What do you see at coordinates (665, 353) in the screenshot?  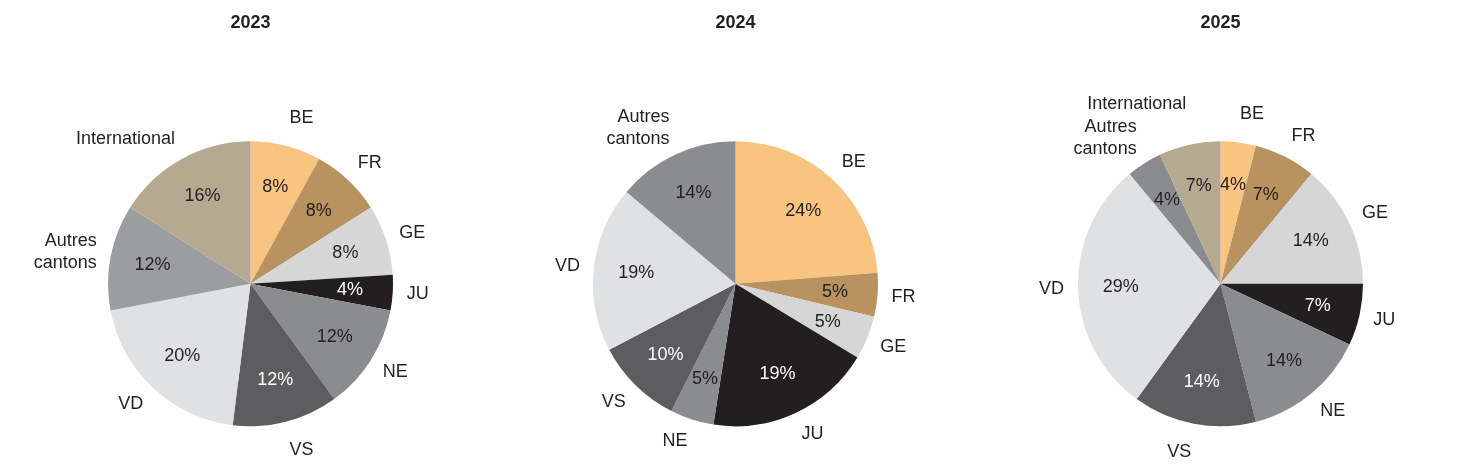 I see `data-label: 10%` at bounding box center [665, 353].